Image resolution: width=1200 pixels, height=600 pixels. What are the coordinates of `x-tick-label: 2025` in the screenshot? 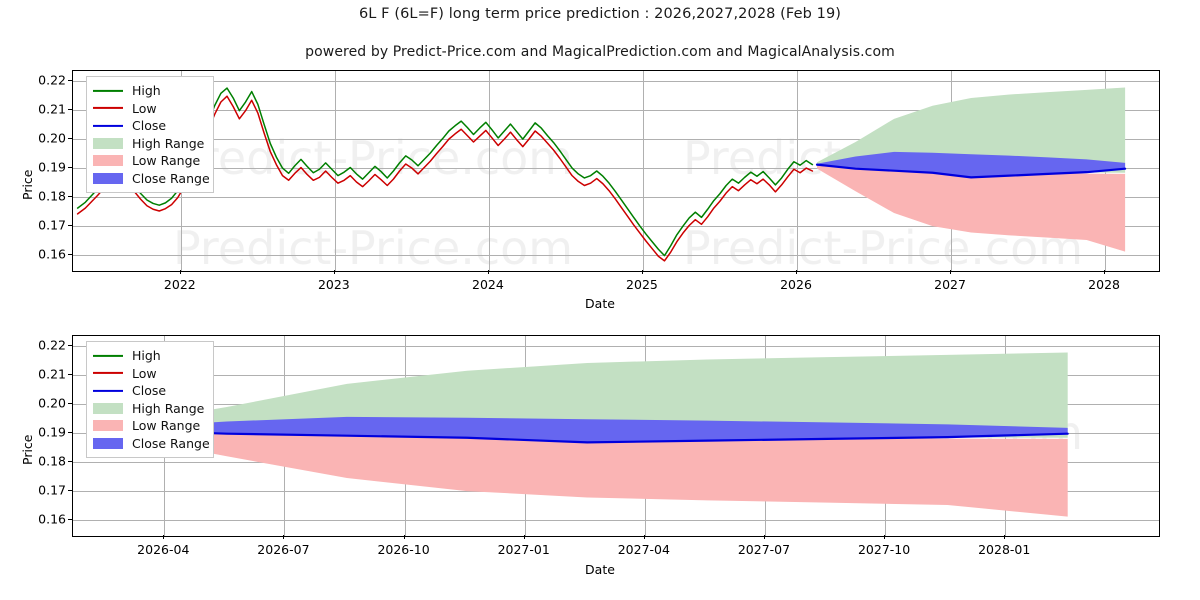 It's located at (642, 284).